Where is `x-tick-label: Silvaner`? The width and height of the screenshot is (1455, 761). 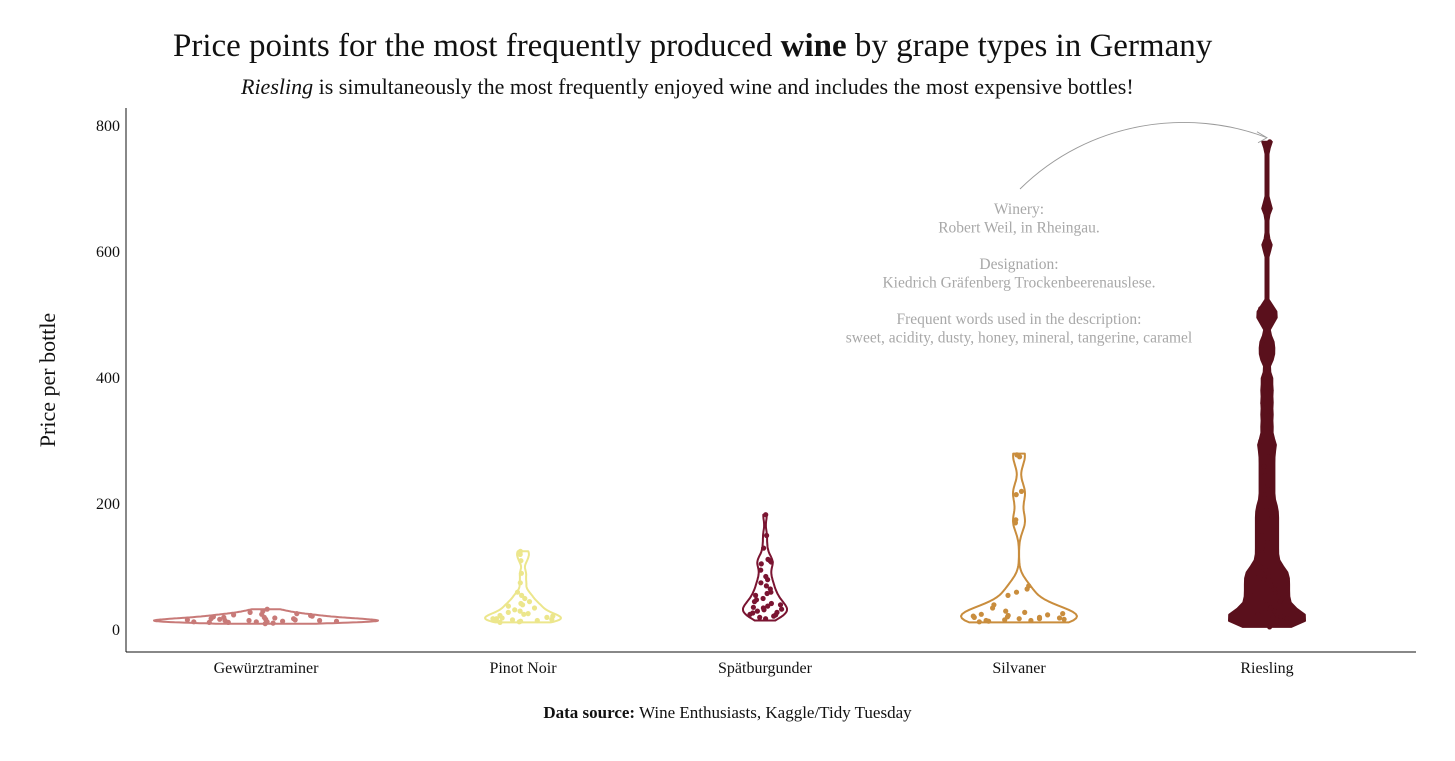
x-tick-label: Silvaner is located at coordinates (1019, 668).